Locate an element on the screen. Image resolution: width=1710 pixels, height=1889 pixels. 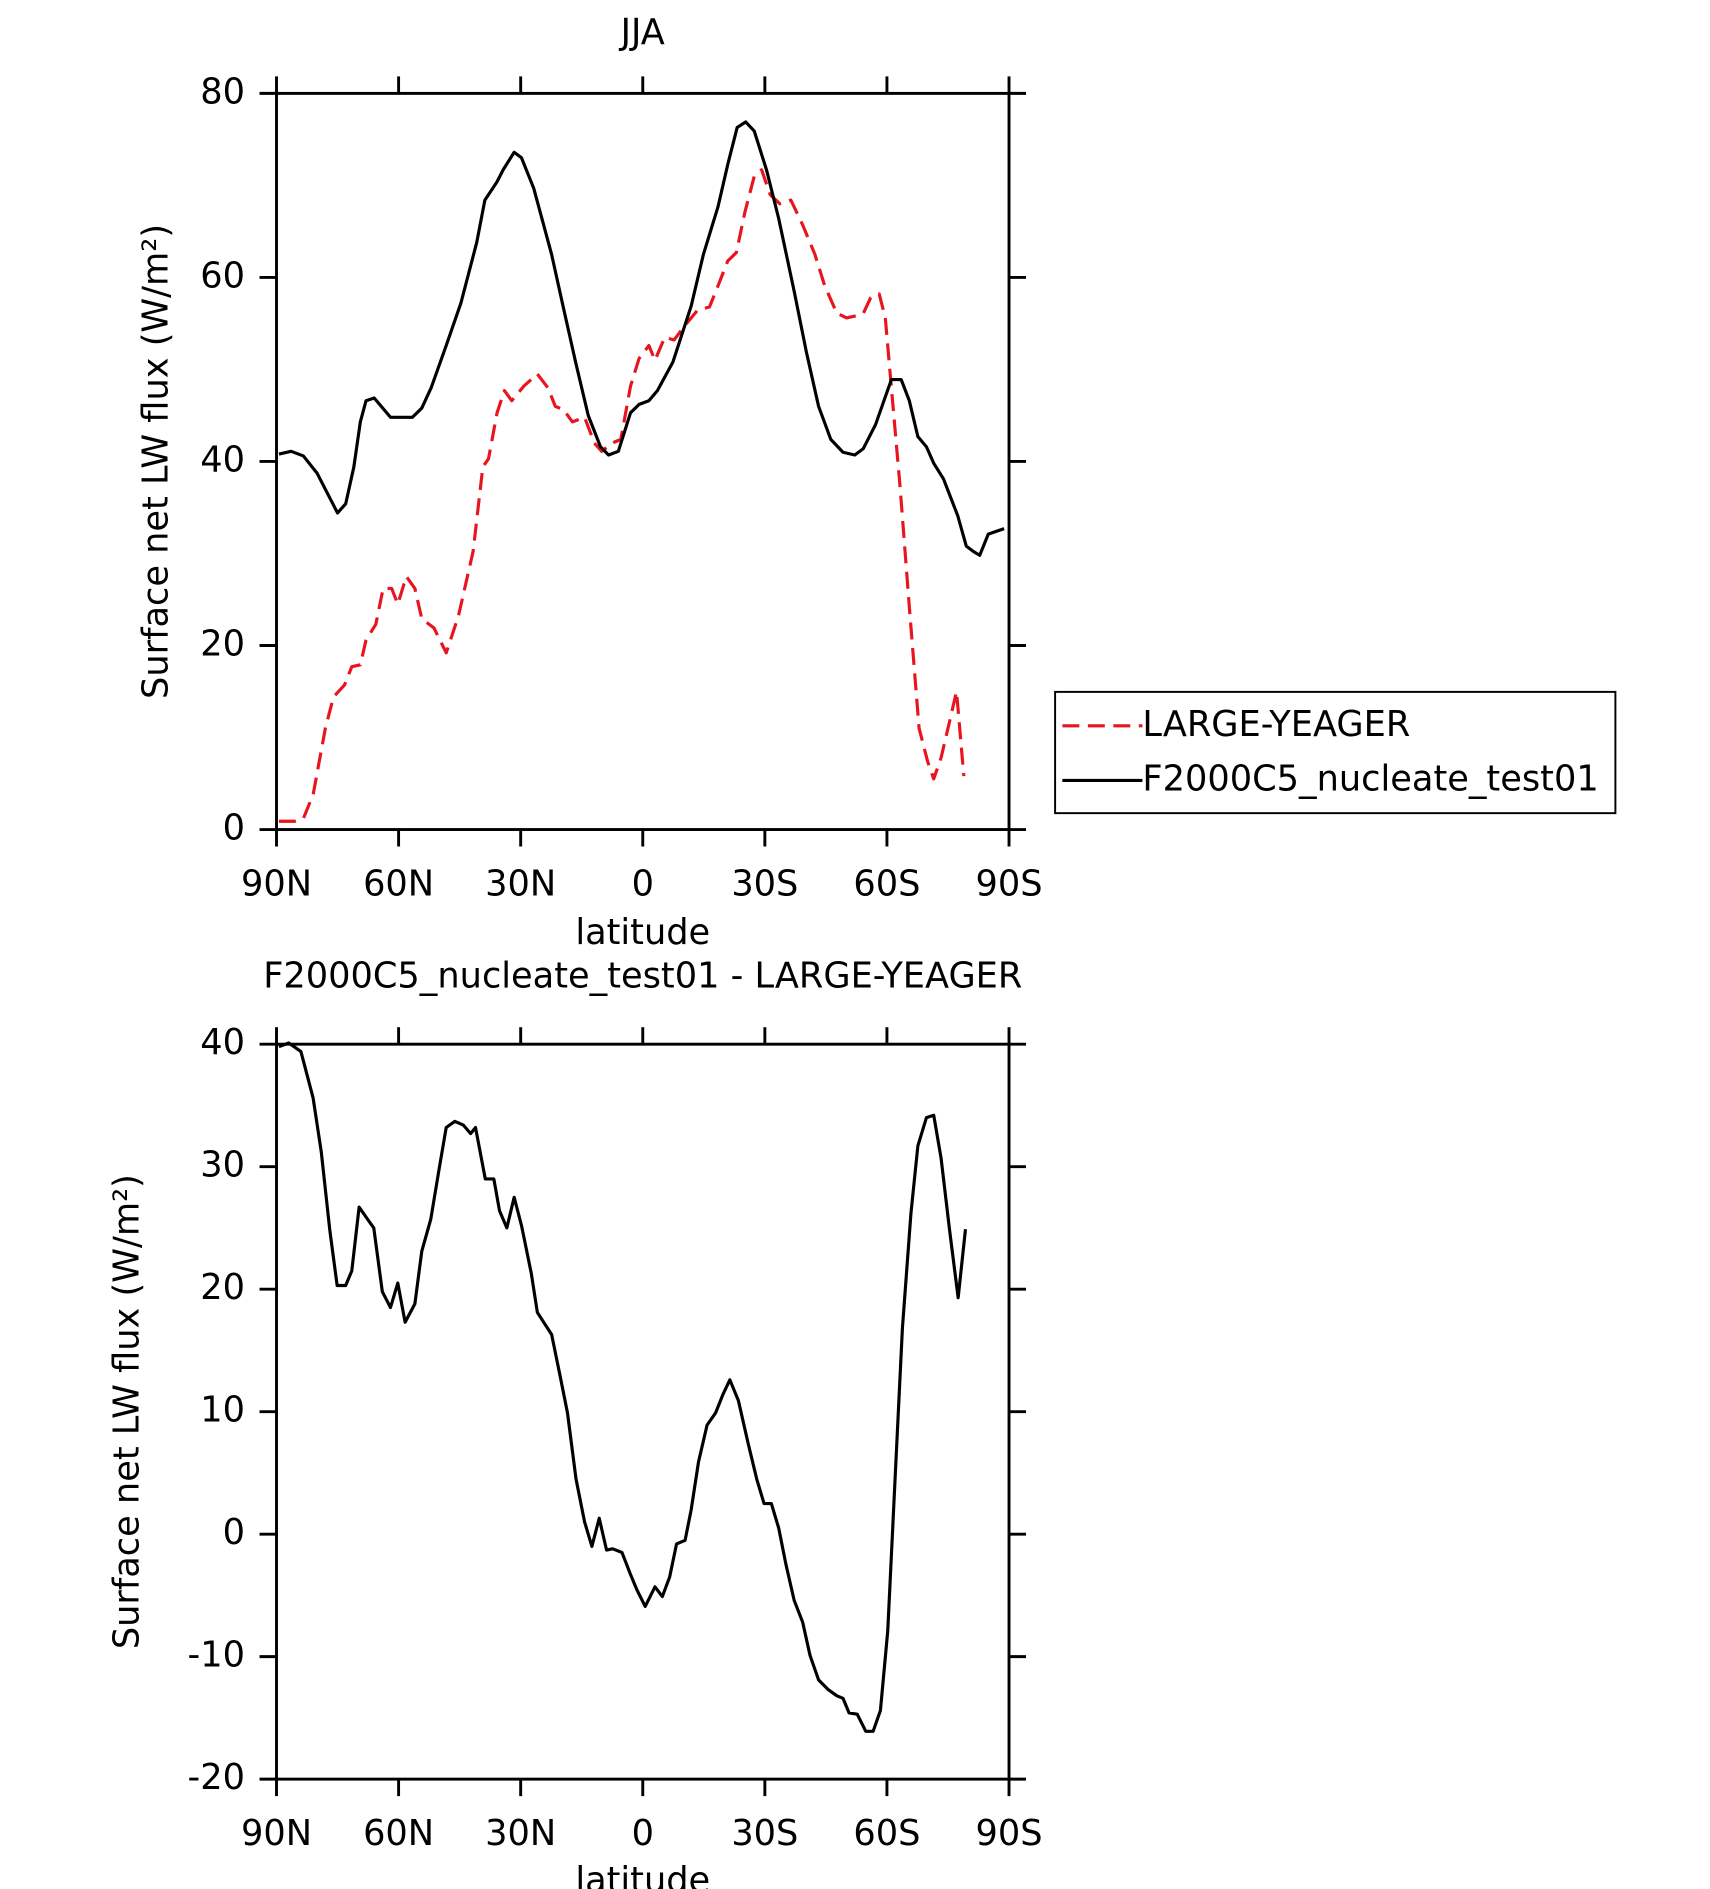
legend-box is located at coordinates (1335, 752).